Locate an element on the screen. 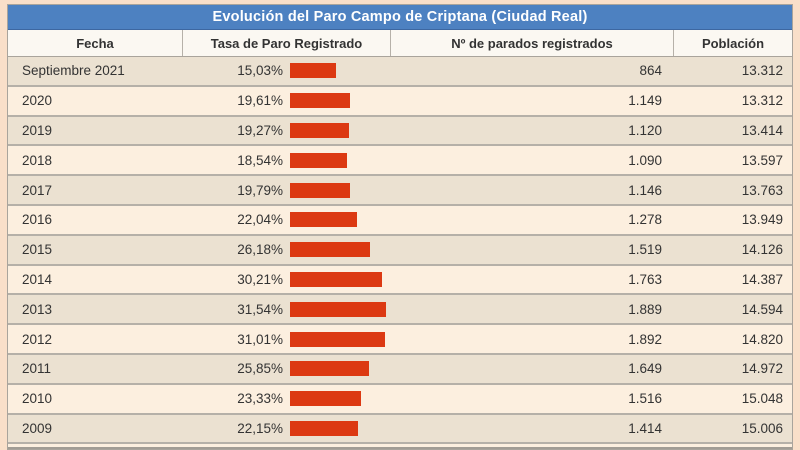  poblacion-value: 13.763 is located at coordinates (762, 190).